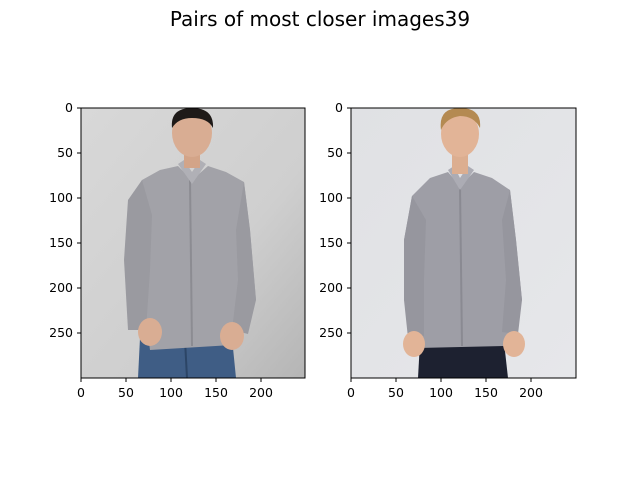 The image size is (640, 480). Describe the element at coordinates (335, 152) in the screenshot. I see `right-ytick-label: 50` at that location.